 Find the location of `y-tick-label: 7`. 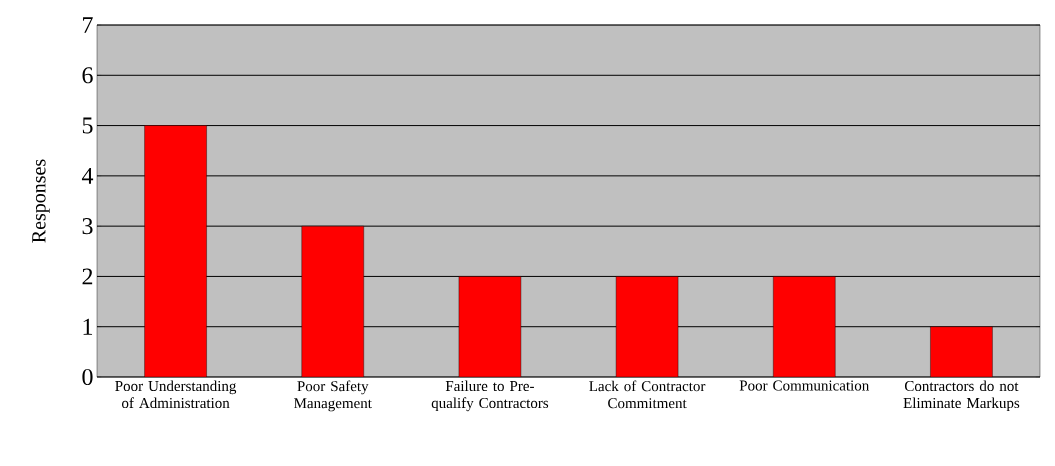

y-tick-label: 7 is located at coordinates (88, 25).